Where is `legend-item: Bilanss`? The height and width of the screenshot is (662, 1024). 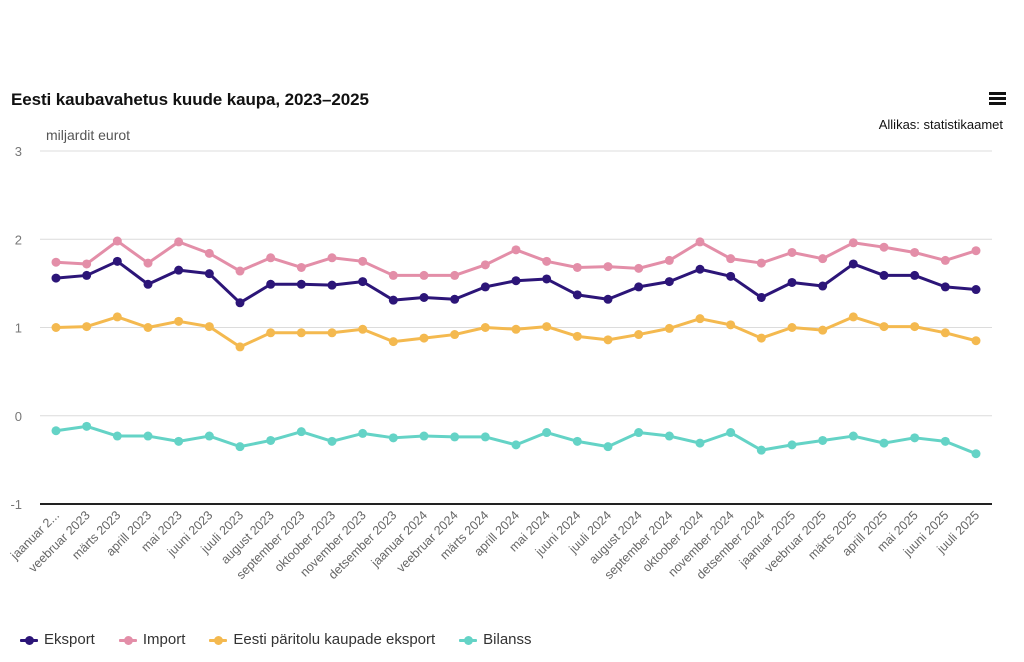 legend-item: Bilanss is located at coordinates (495, 639).